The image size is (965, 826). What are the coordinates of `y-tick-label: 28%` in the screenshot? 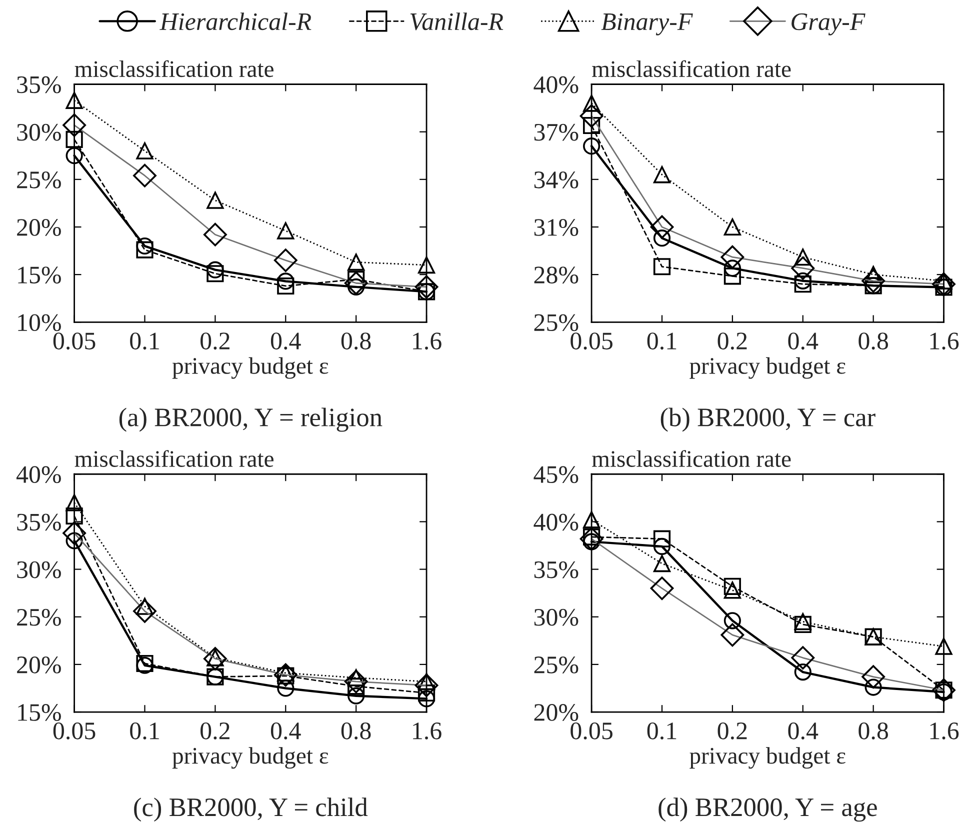 It's located at (556, 275).